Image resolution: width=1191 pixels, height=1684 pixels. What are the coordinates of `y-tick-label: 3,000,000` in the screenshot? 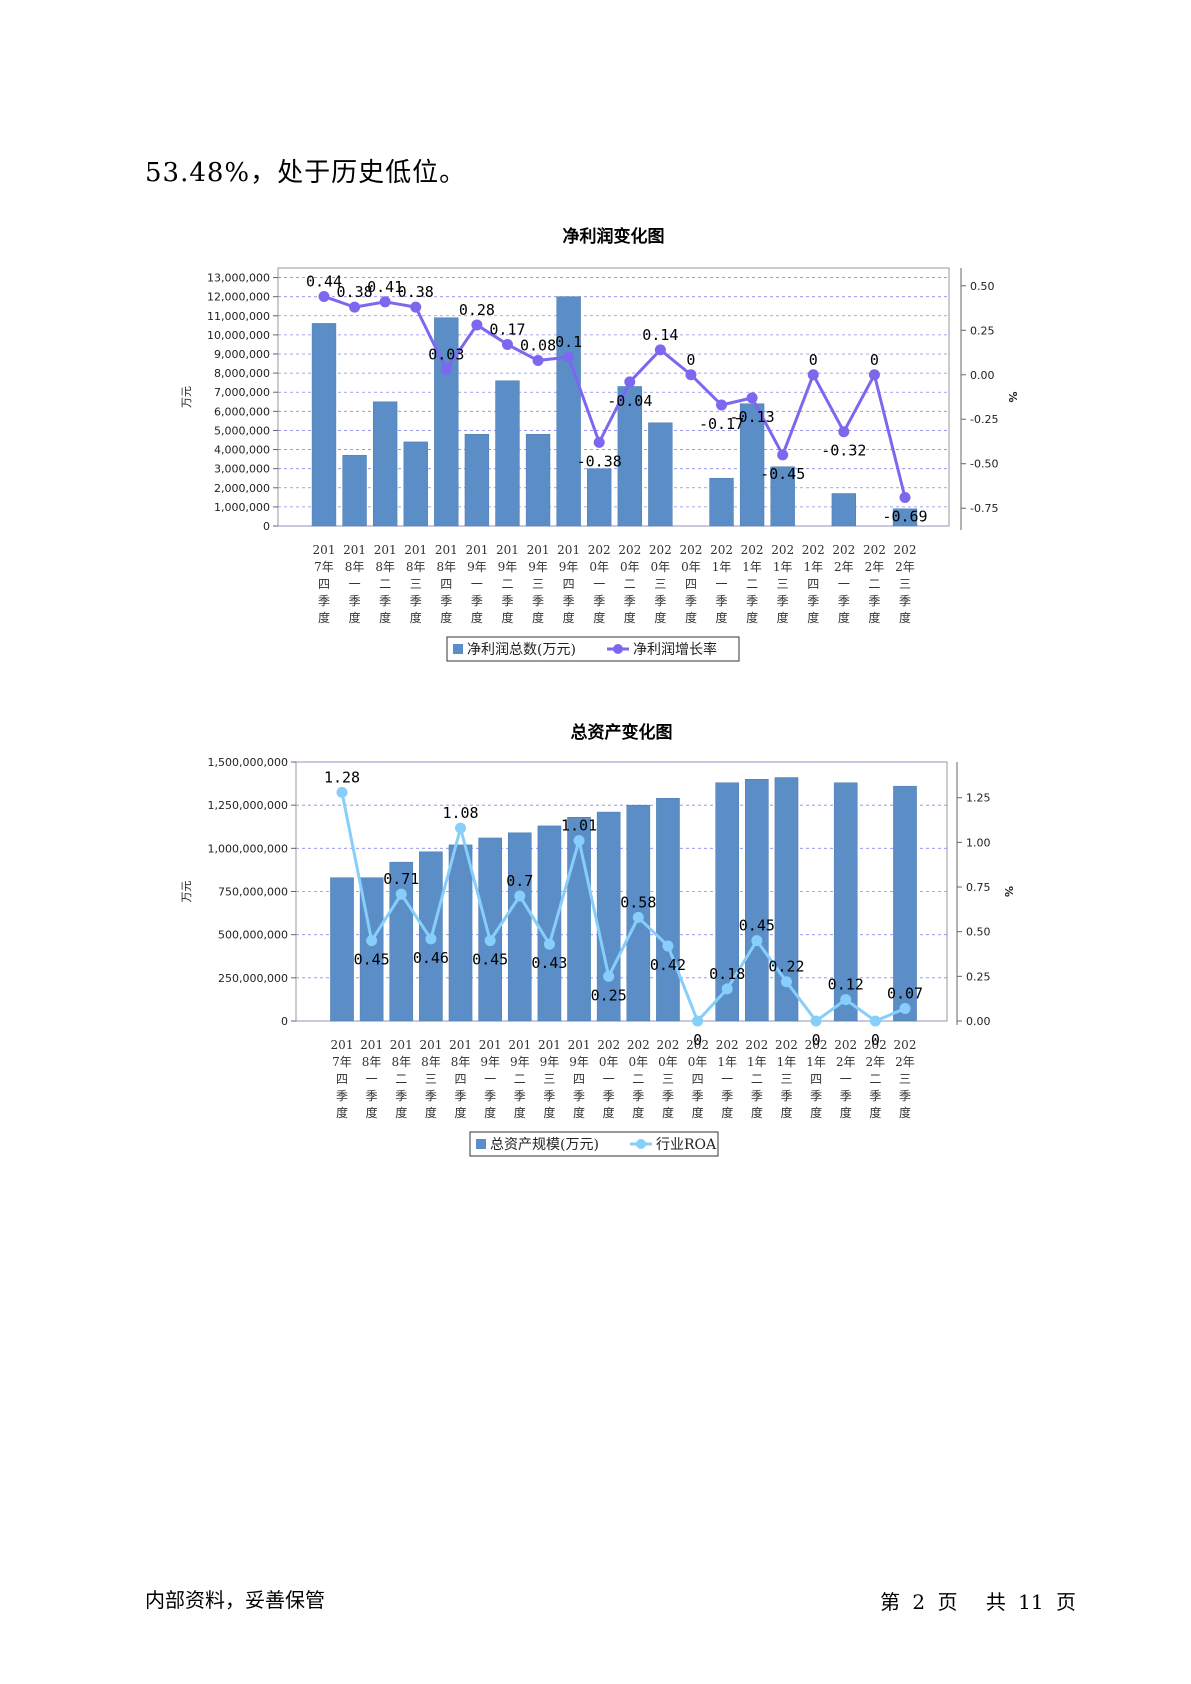 It's located at (242, 469).